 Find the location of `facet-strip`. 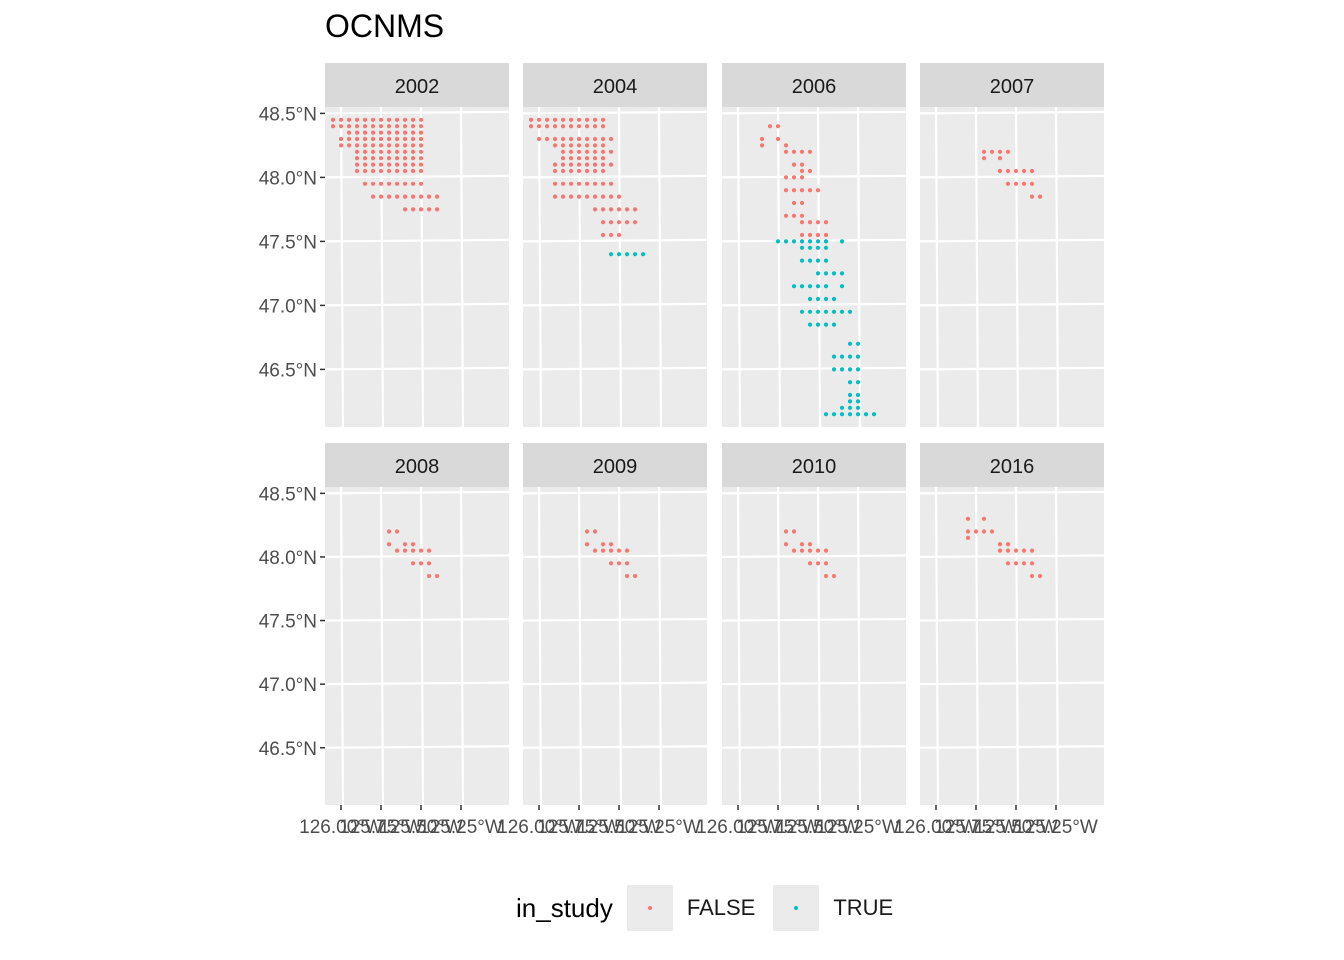

facet-strip is located at coordinates (417, 465).